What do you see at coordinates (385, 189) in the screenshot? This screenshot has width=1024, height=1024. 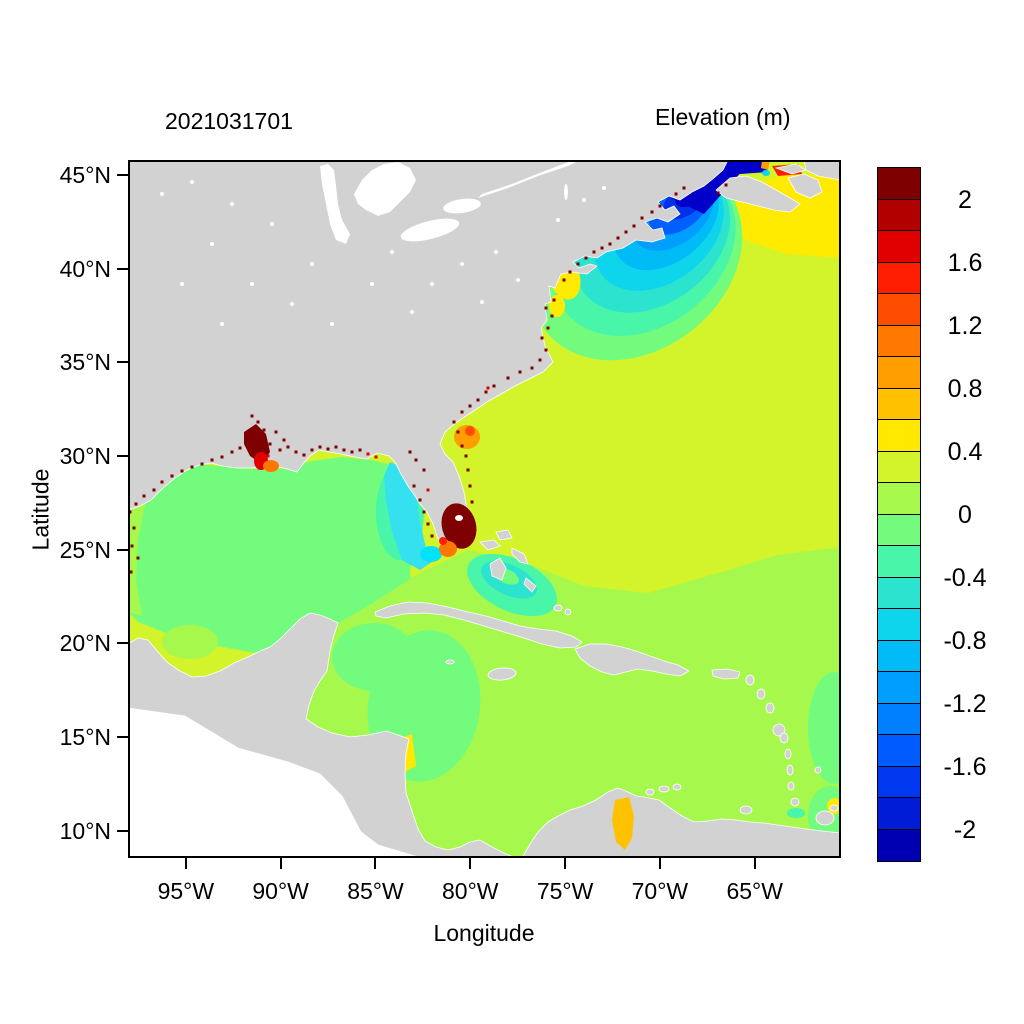 I see `lake-huron` at bounding box center [385, 189].